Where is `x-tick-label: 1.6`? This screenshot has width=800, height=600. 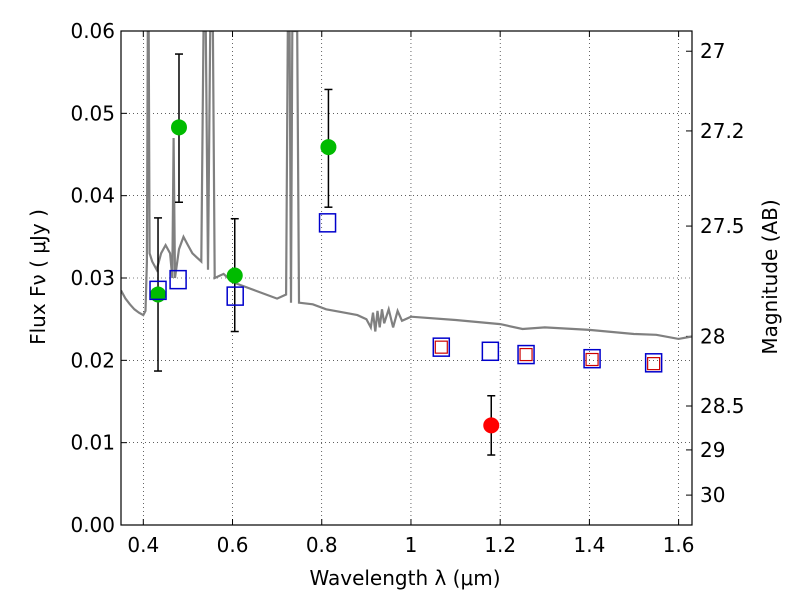
x-tick-label: 1.6 is located at coordinates (679, 545).